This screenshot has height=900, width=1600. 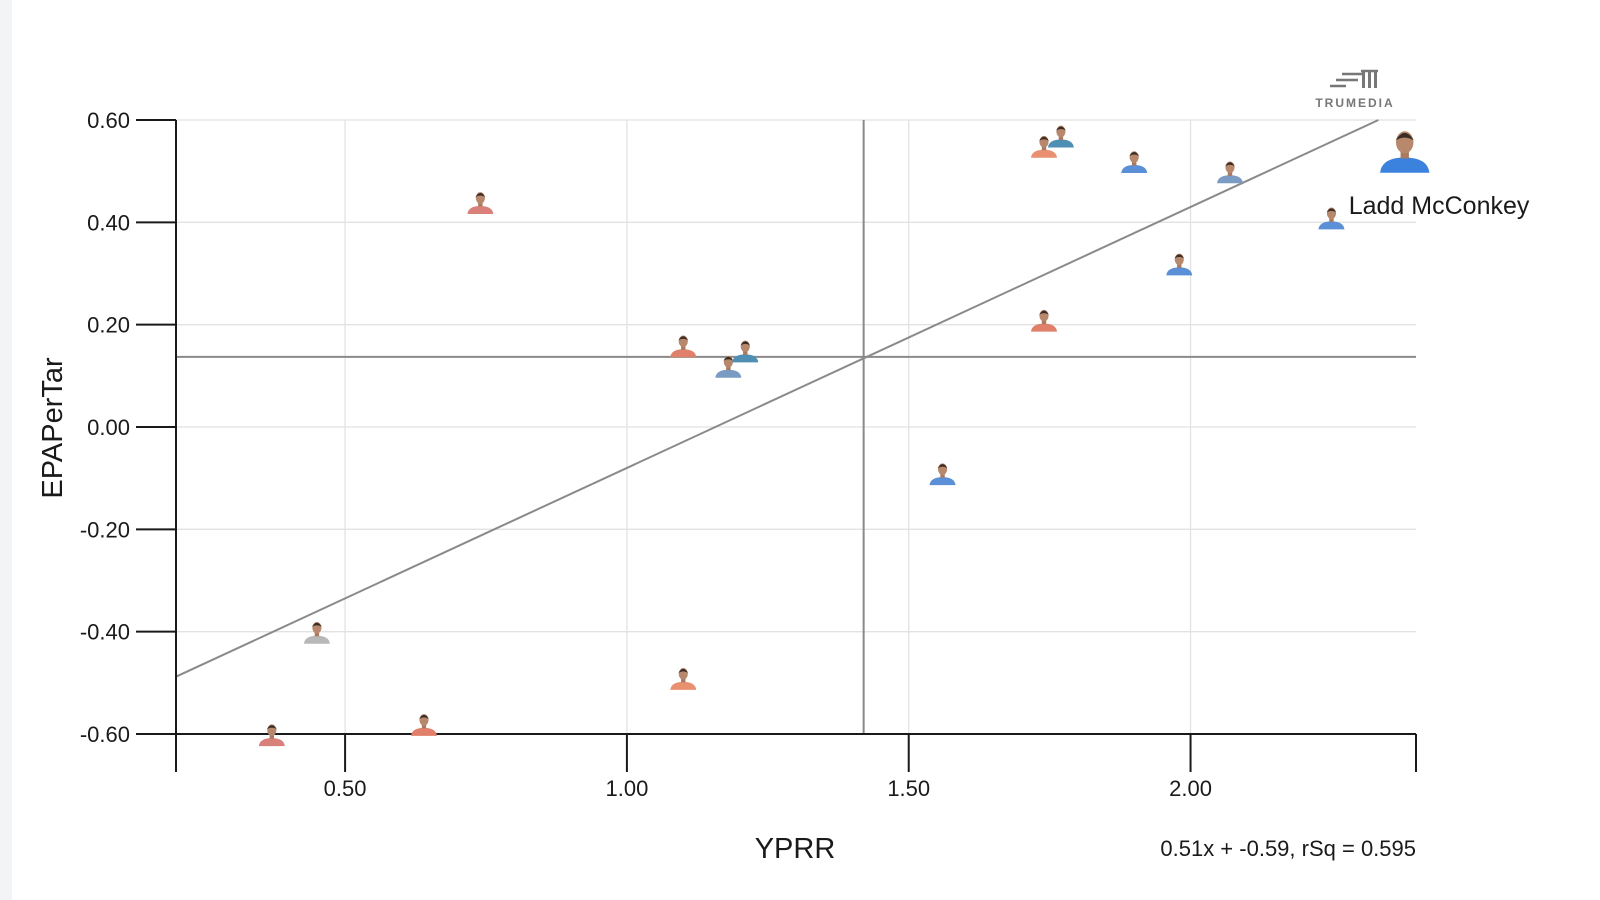 What do you see at coordinates (105, 734) in the screenshot?
I see `y-tick-label: -0.60` at bounding box center [105, 734].